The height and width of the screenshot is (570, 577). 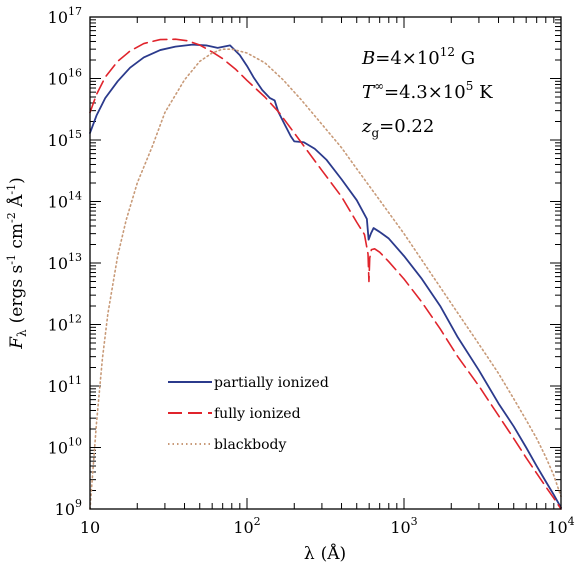 I want to click on y-tick-label: 1013, so click(x=65, y=262).